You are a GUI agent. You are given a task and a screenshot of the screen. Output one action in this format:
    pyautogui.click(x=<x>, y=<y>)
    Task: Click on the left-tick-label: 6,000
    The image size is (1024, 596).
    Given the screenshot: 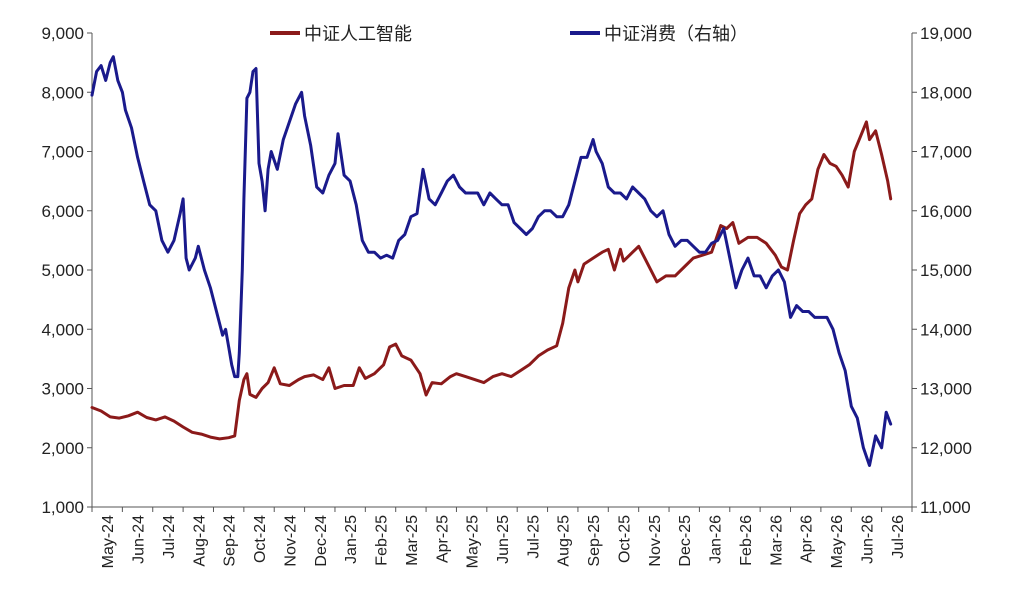 What is the action you would take?
    pyautogui.click(x=62, y=211)
    